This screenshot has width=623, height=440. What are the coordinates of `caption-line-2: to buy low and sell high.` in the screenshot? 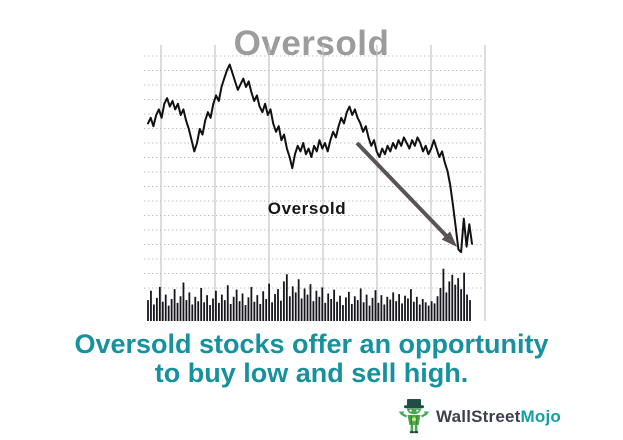 It's located at (311, 373).